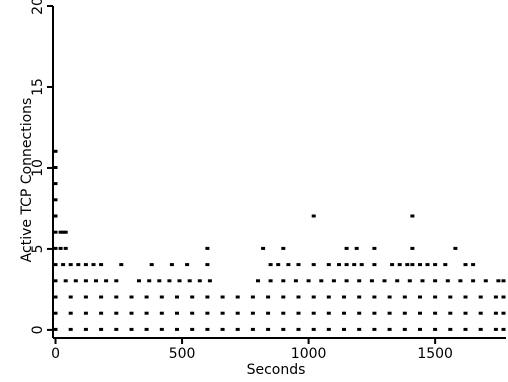  Describe the element at coordinates (38, 7) in the screenshot. I see `y-tick-label: 20` at that location.